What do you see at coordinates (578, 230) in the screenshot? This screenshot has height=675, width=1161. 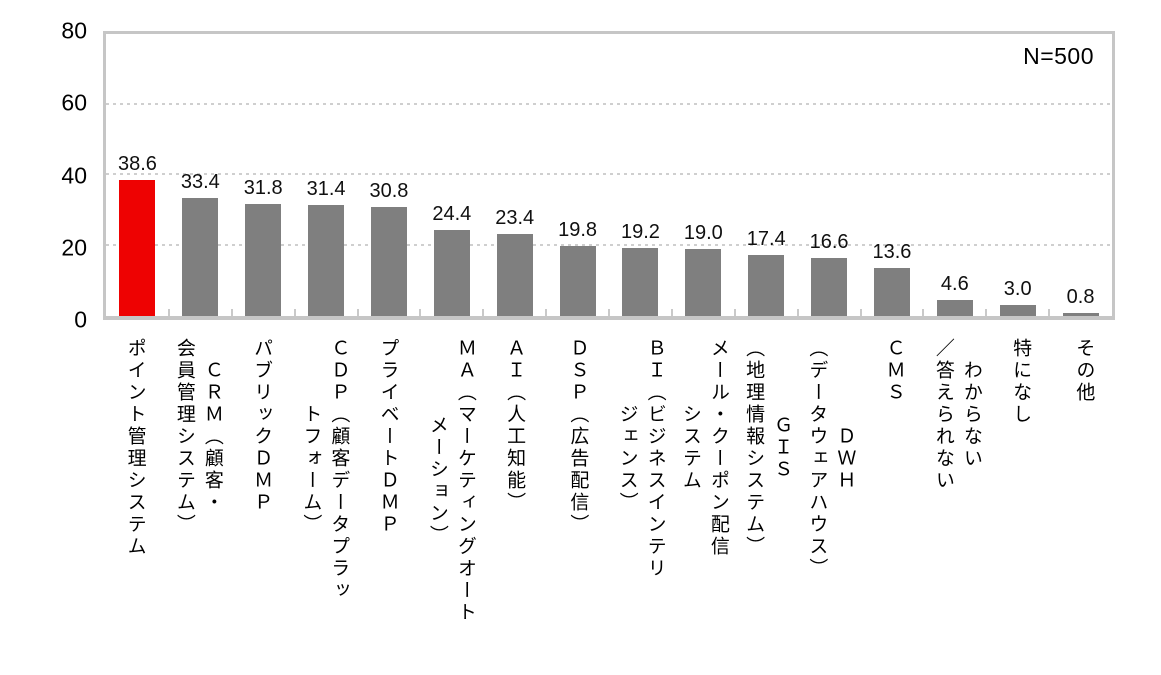 I see `value-label: 19.8` at bounding box center [578, 230].